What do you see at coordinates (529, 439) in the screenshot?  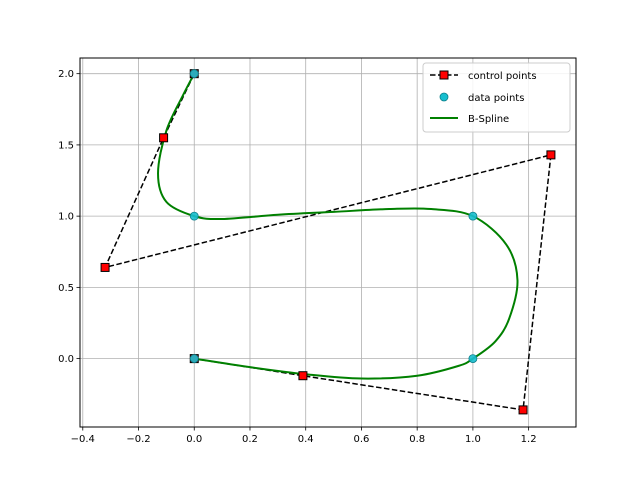 I see `x-tick-label: 1.2` at bounding box center [529, 439].